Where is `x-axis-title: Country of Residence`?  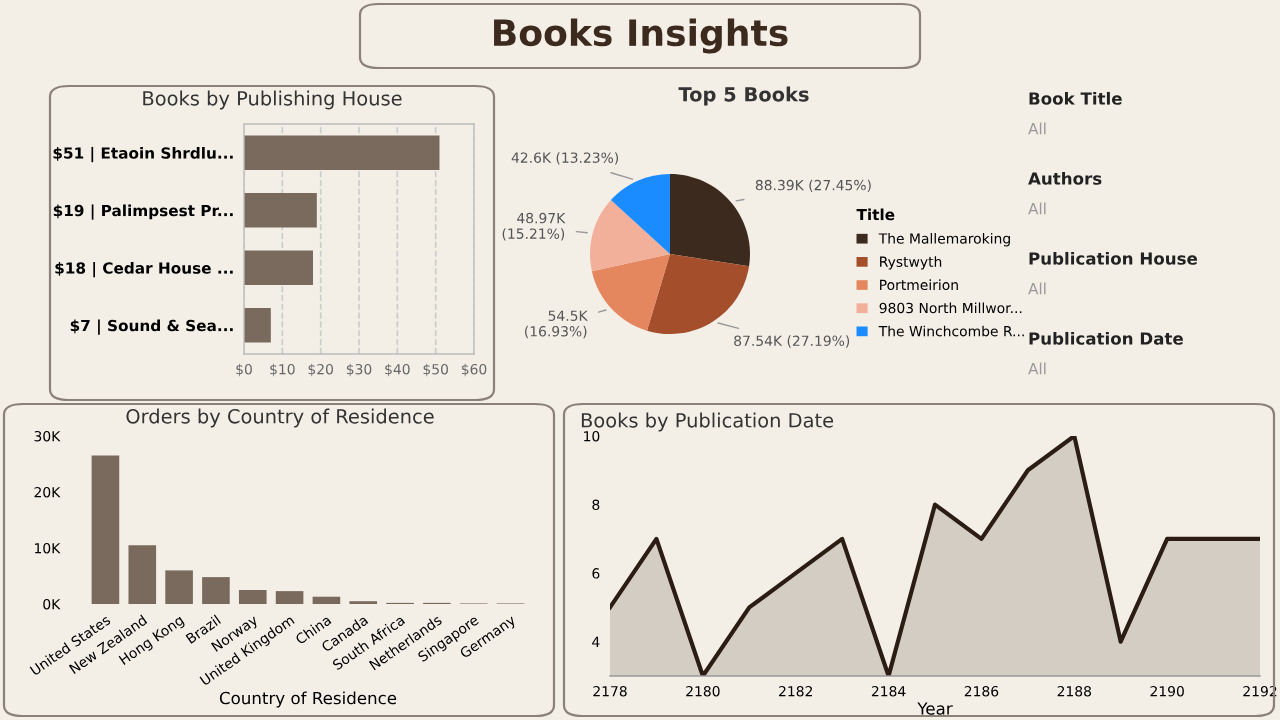 x-axis-title: Country of Residence is located at coordinates (308, 699).